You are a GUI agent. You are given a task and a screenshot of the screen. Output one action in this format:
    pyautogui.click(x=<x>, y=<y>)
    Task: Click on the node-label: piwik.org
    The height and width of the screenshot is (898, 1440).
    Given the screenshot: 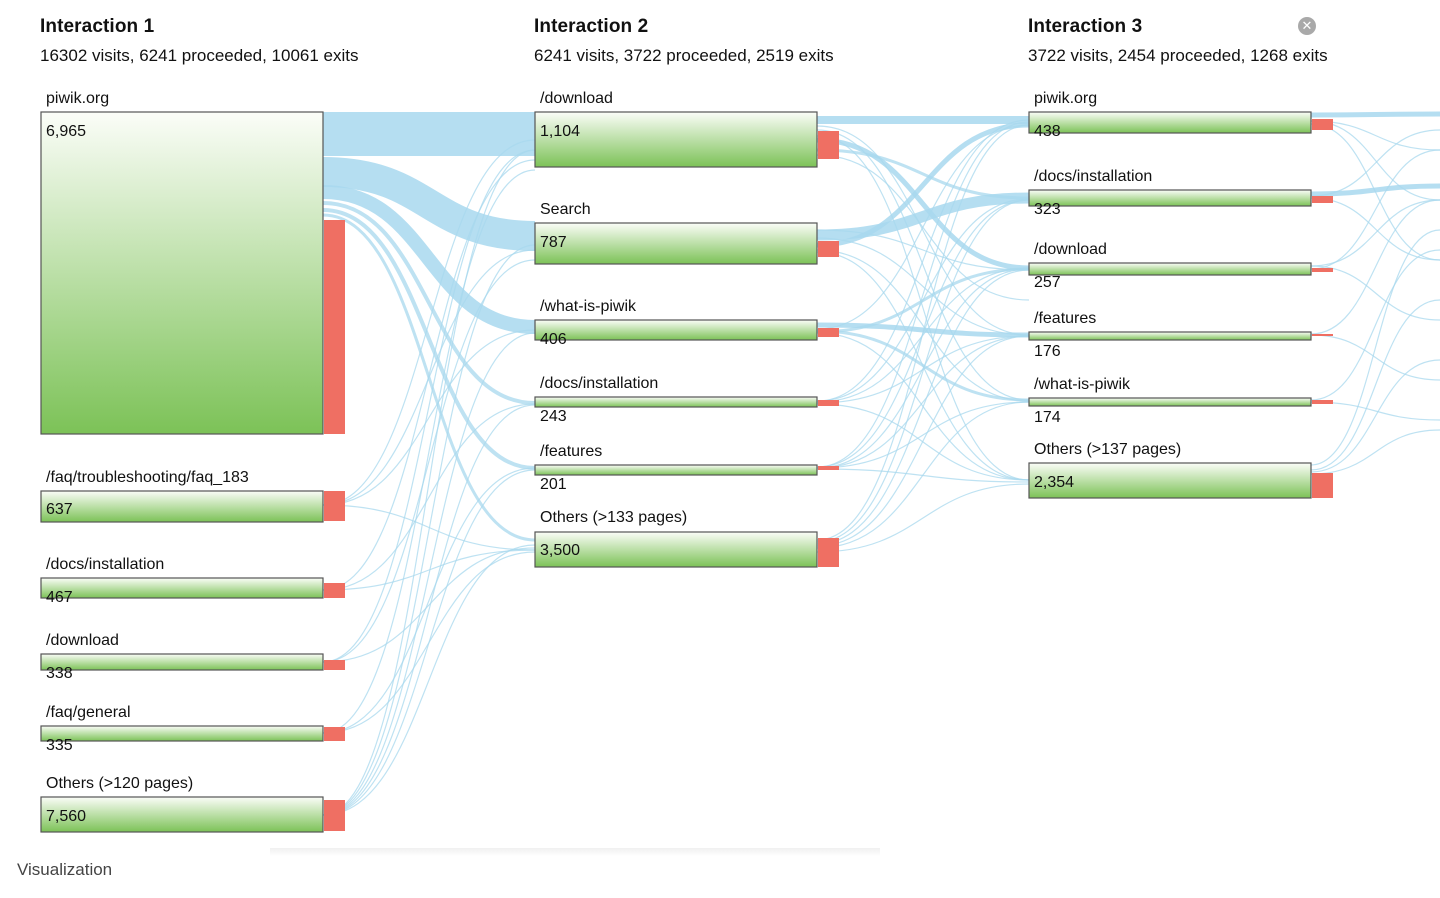 What is the action you would take?
    pyautogui.click(x=1066, y=98)
    